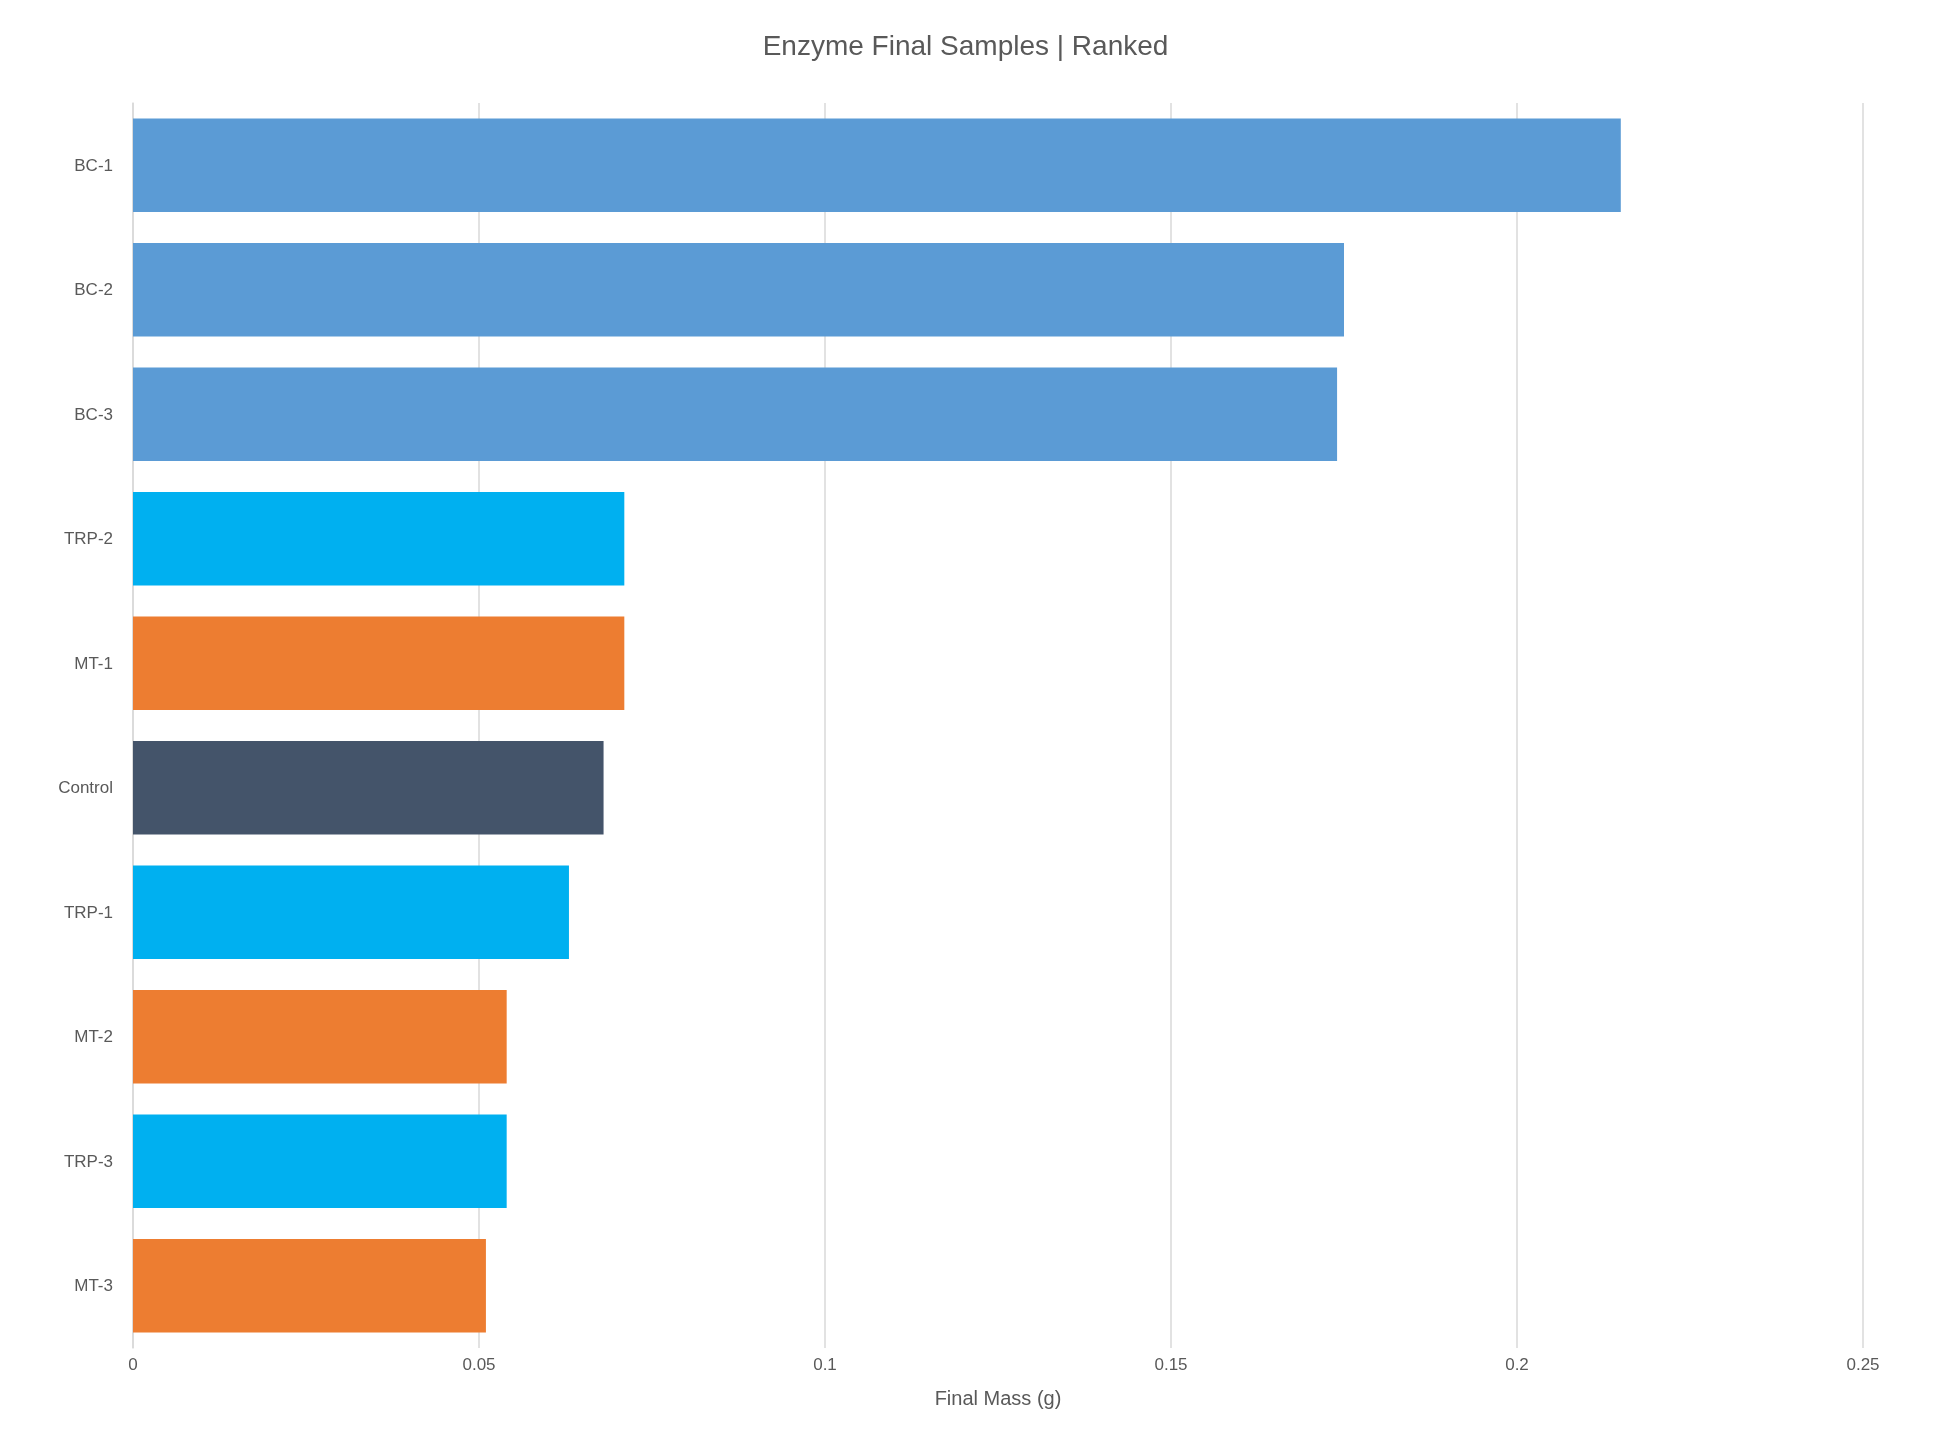  I want to click on y-tick-label: MT-3, so click(93, 1286).